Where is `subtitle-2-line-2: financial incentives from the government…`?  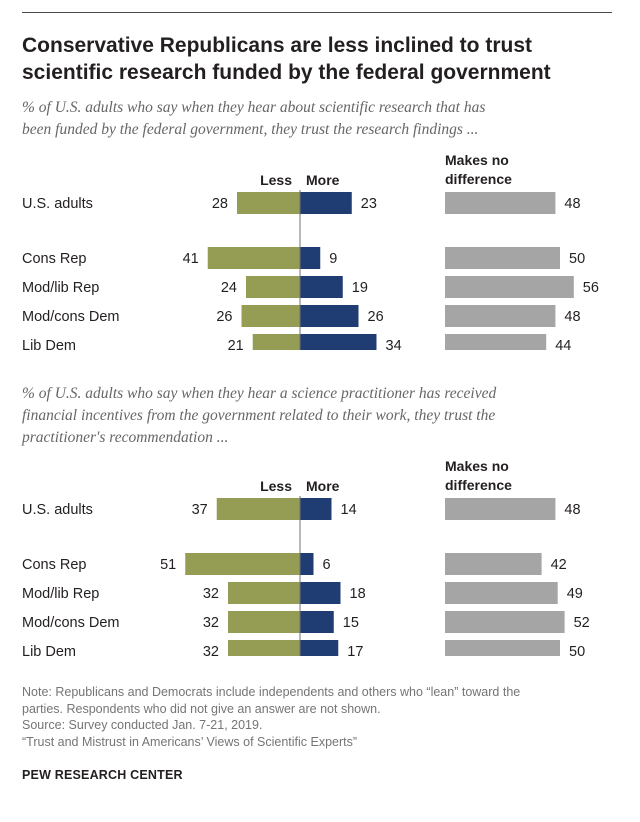 subtitle-2-line-2: financial incentives from the government… is located at coordinates (259, 415).